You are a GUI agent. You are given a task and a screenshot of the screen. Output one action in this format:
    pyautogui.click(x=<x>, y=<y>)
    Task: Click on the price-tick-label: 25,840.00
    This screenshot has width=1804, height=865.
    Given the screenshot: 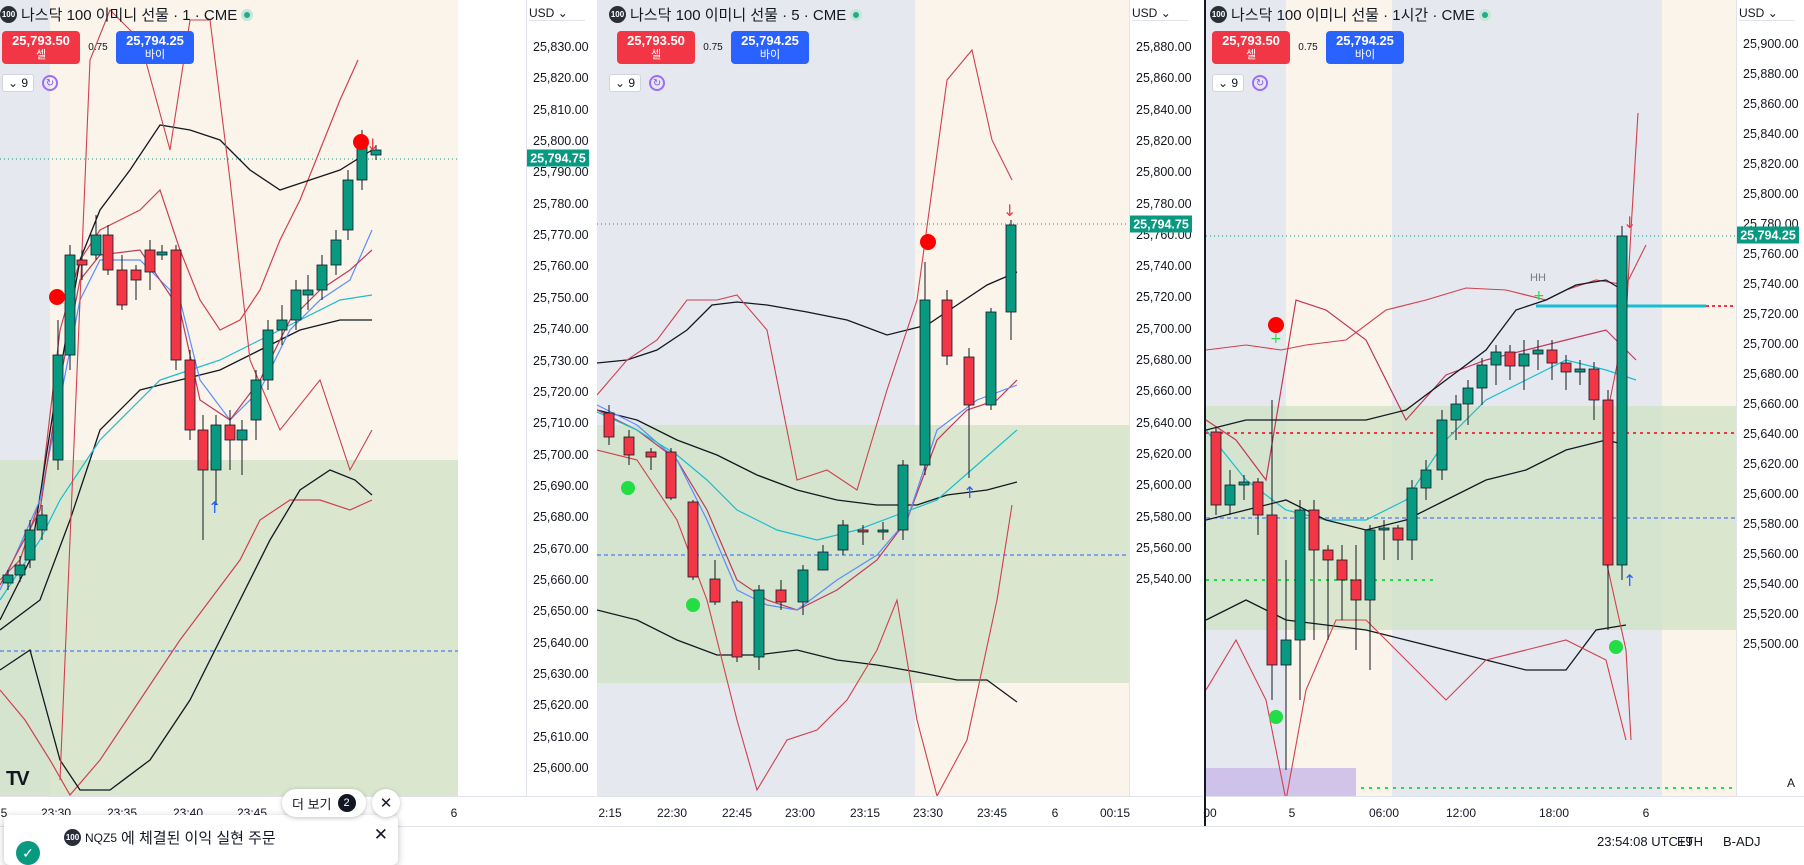 What is the action you would take?
    pyautogui.click(x=1771, y=134)
    